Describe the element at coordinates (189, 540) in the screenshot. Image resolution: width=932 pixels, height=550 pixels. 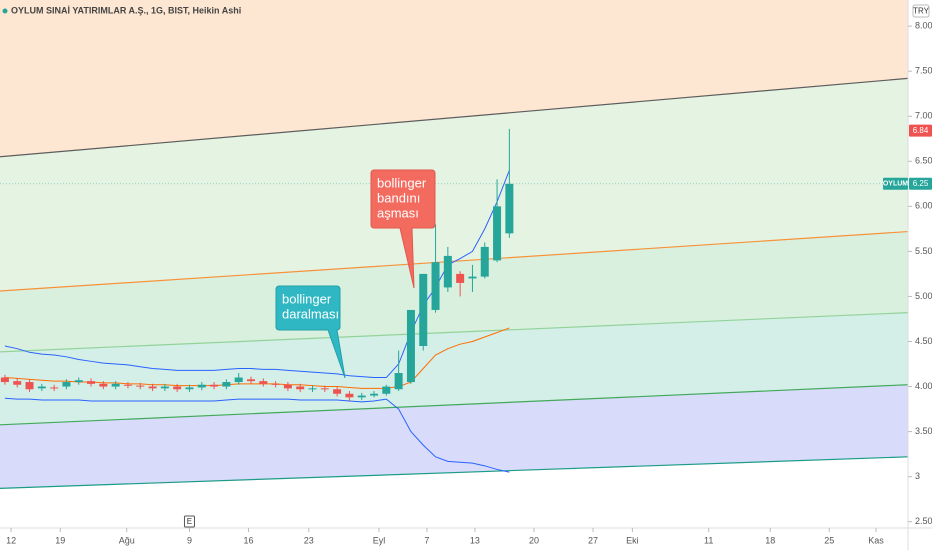
I see `x-tick-label: 9` at that location.